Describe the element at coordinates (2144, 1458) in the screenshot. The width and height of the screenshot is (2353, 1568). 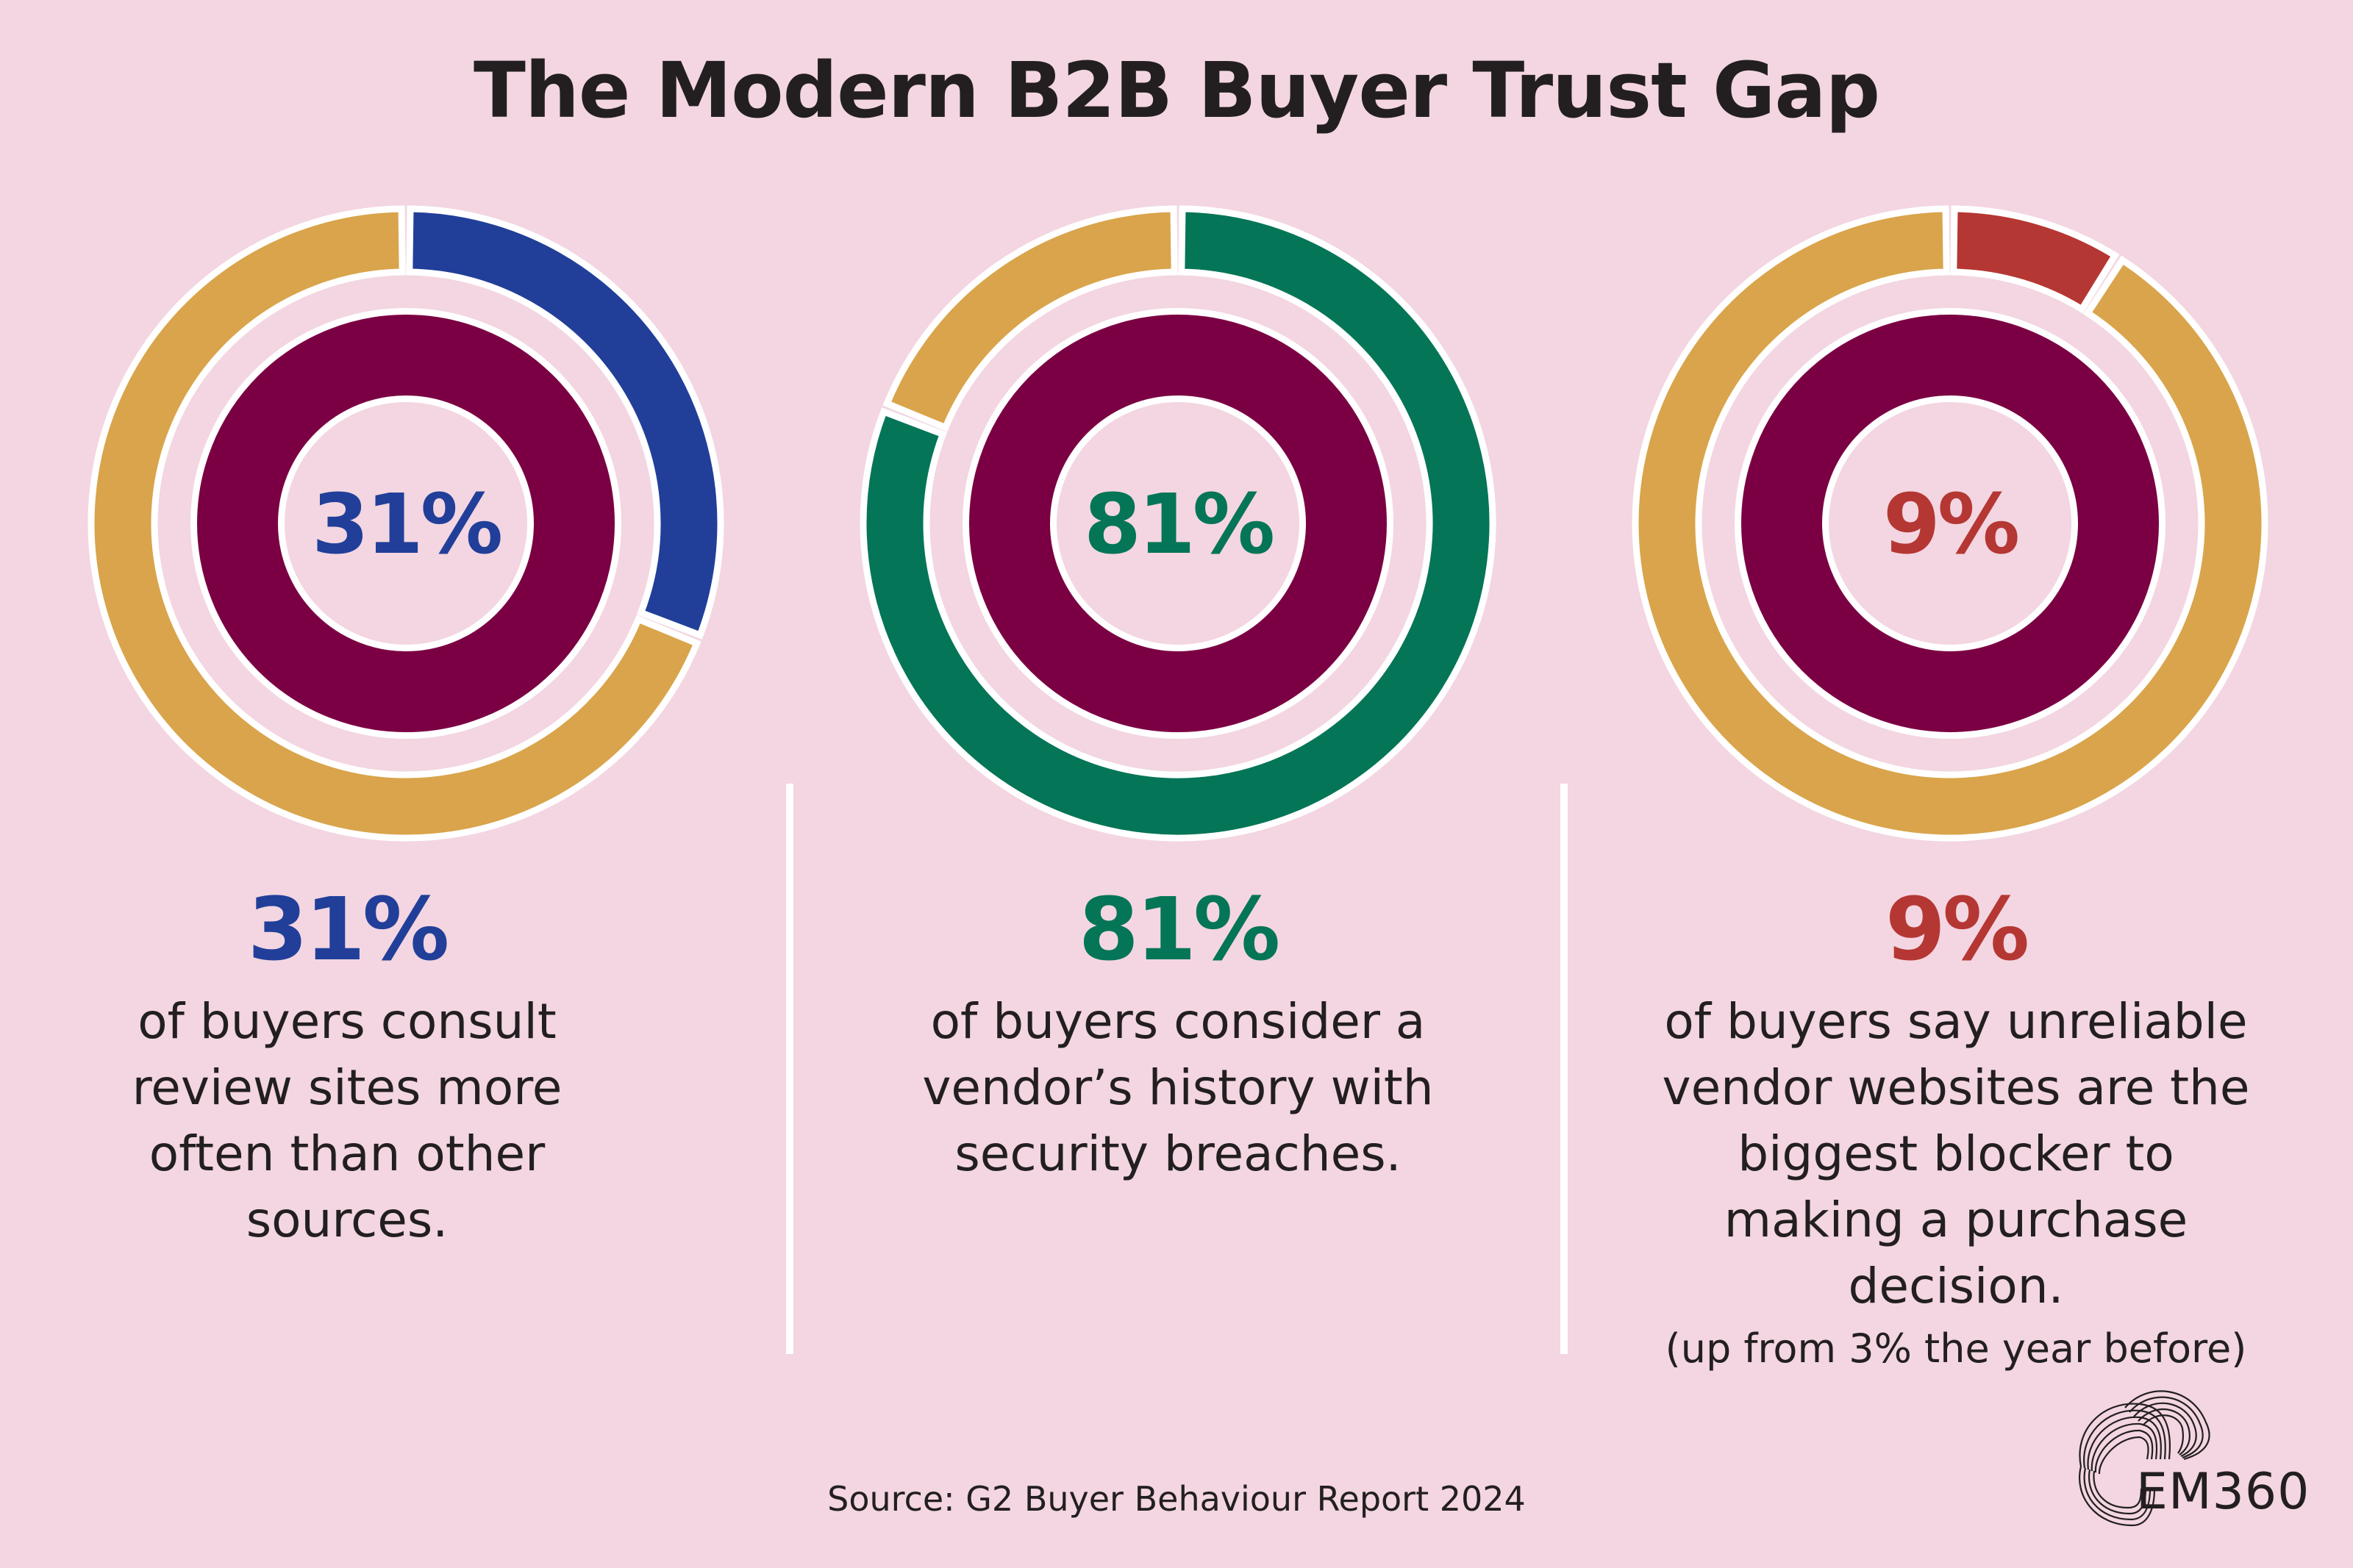
I see `em360-wave-logo-icon` at that location.